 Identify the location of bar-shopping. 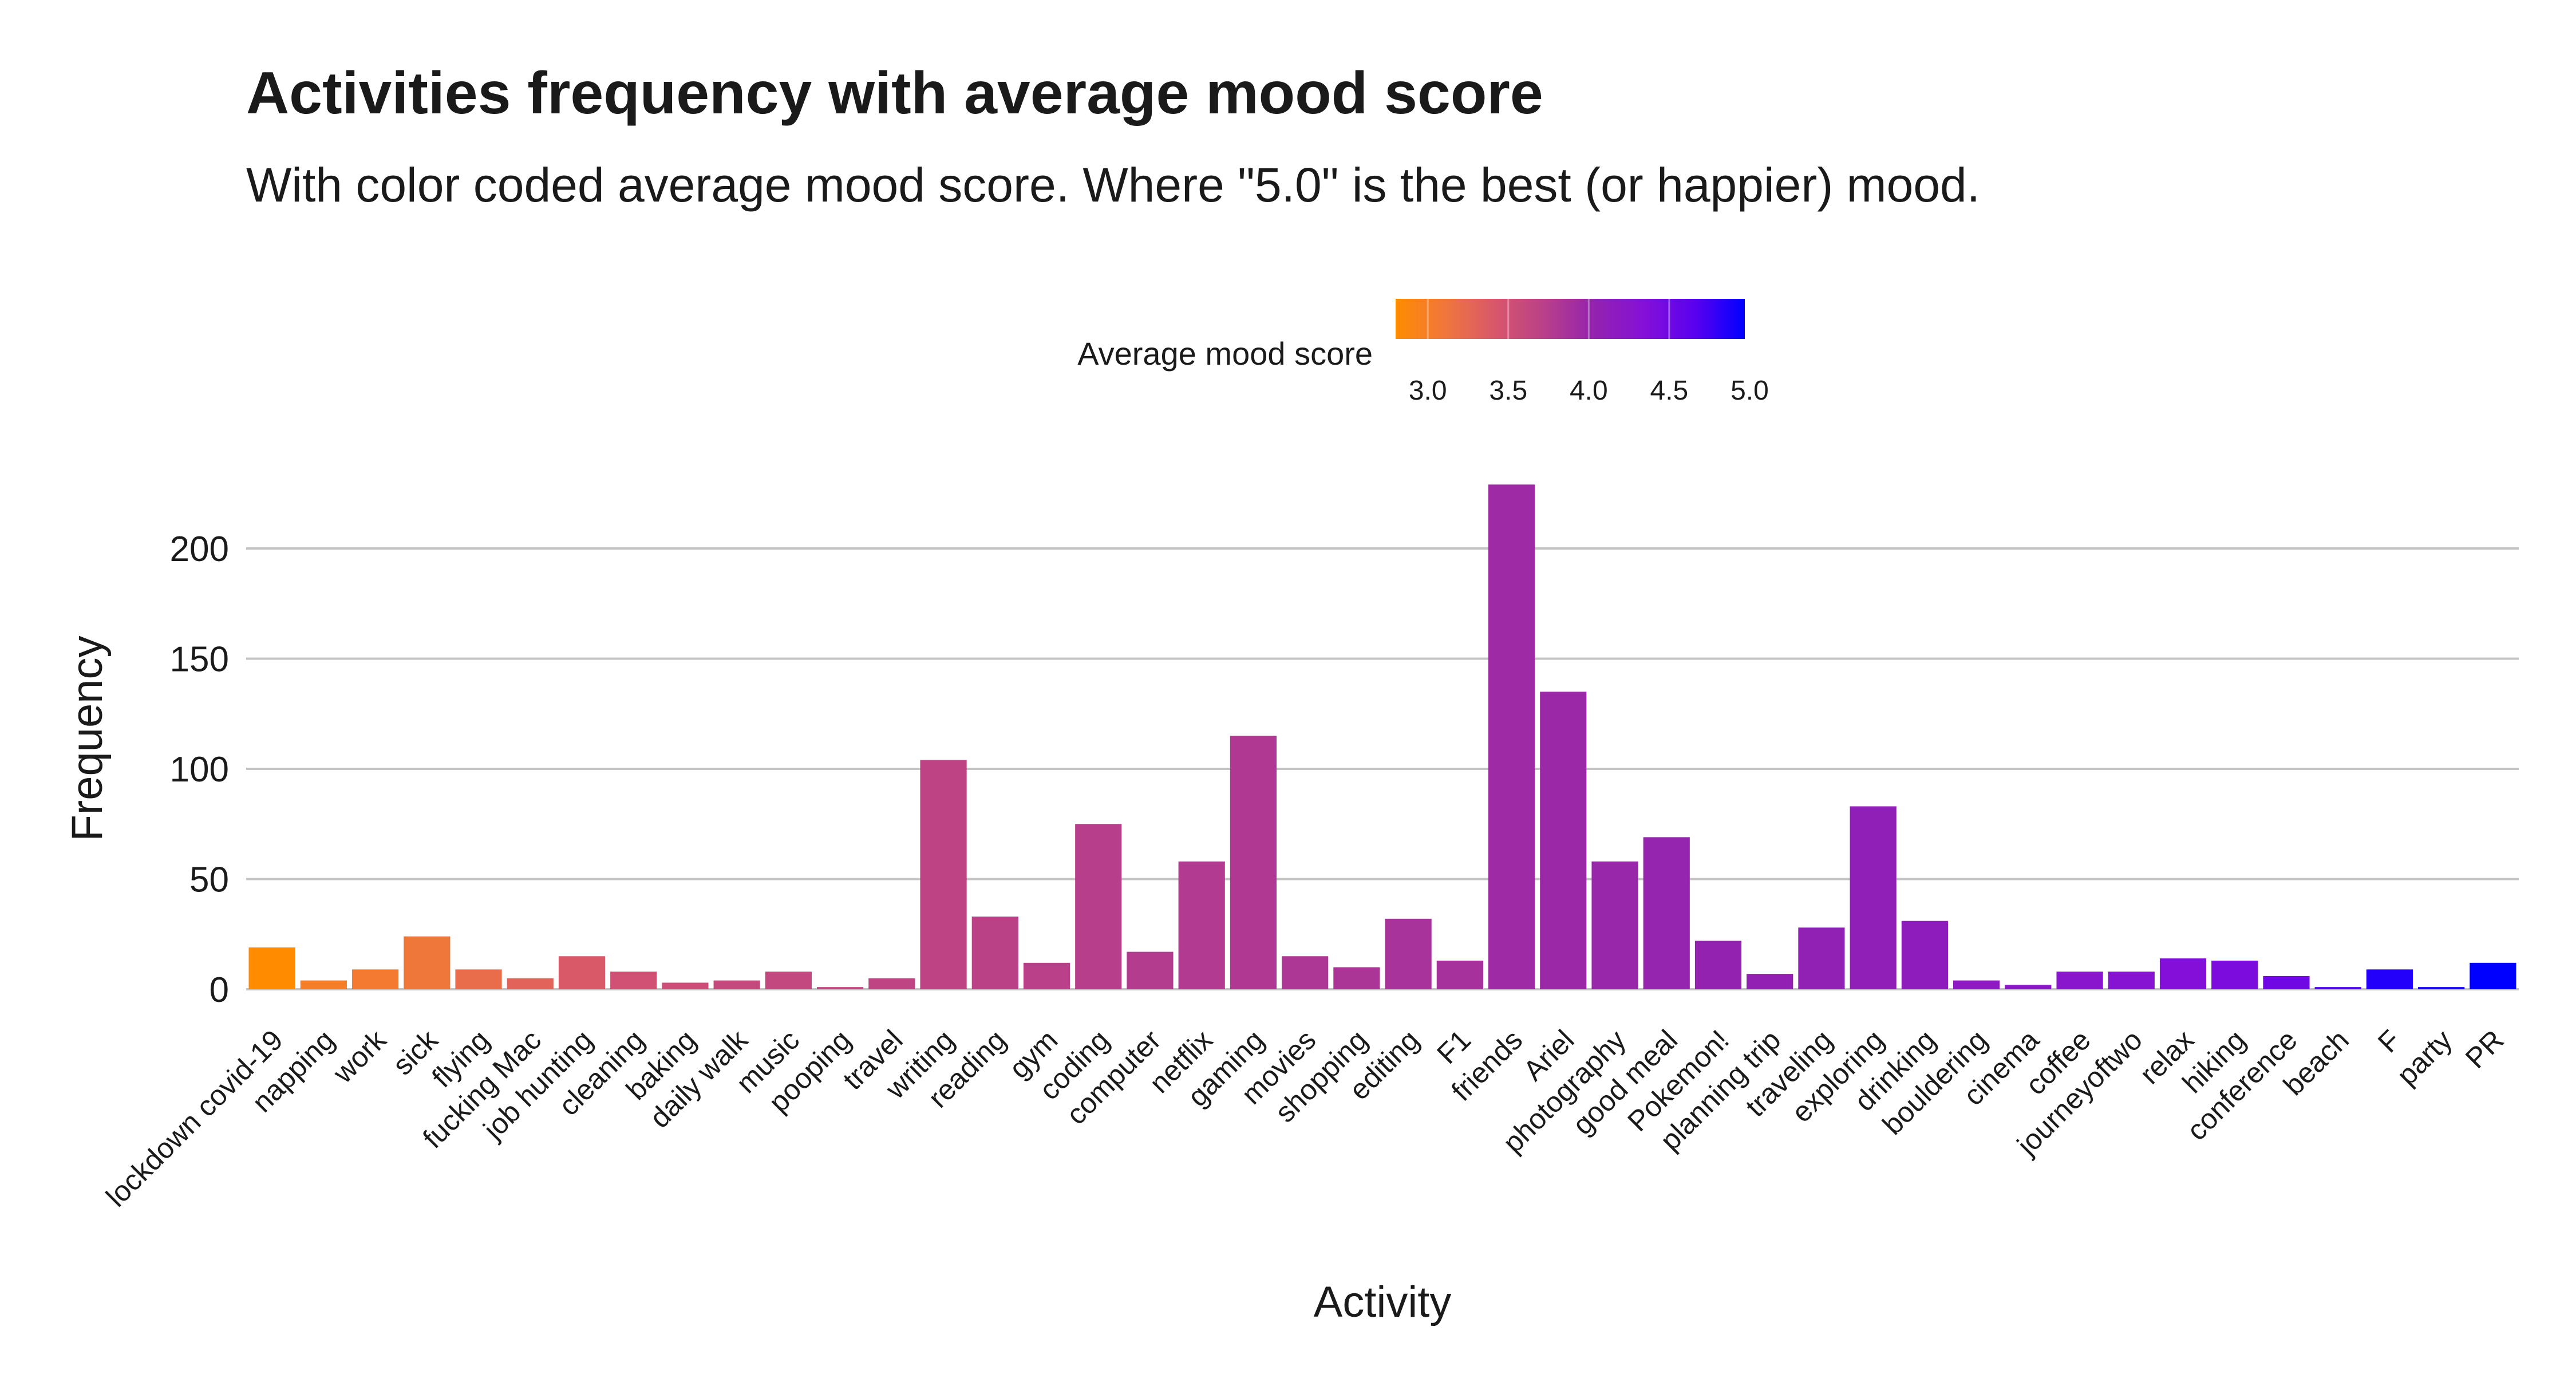
(1356, 978).